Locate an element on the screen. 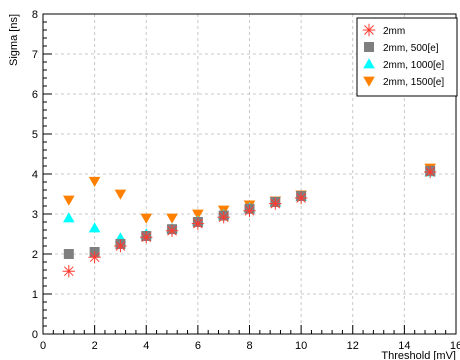  y-axis-label: Sigma [ns] is located at coordinates (14, 40).